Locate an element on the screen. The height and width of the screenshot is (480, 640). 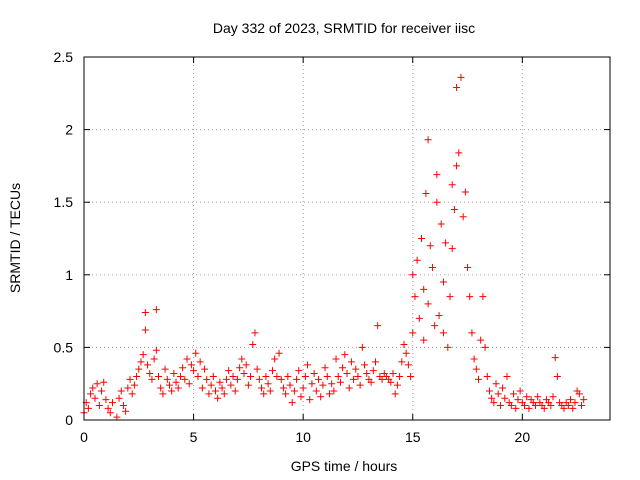
y-tick-label: 1.5 is located at coordinates (64, 202).